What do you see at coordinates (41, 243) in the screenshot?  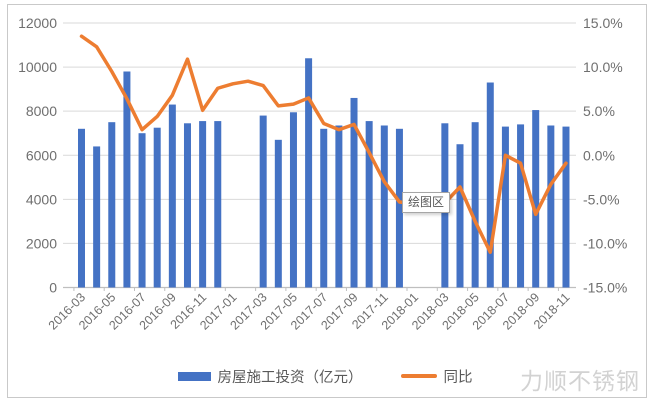 I see `y-axis-tick-label-left: 2000` at bounding box center [41, 243].